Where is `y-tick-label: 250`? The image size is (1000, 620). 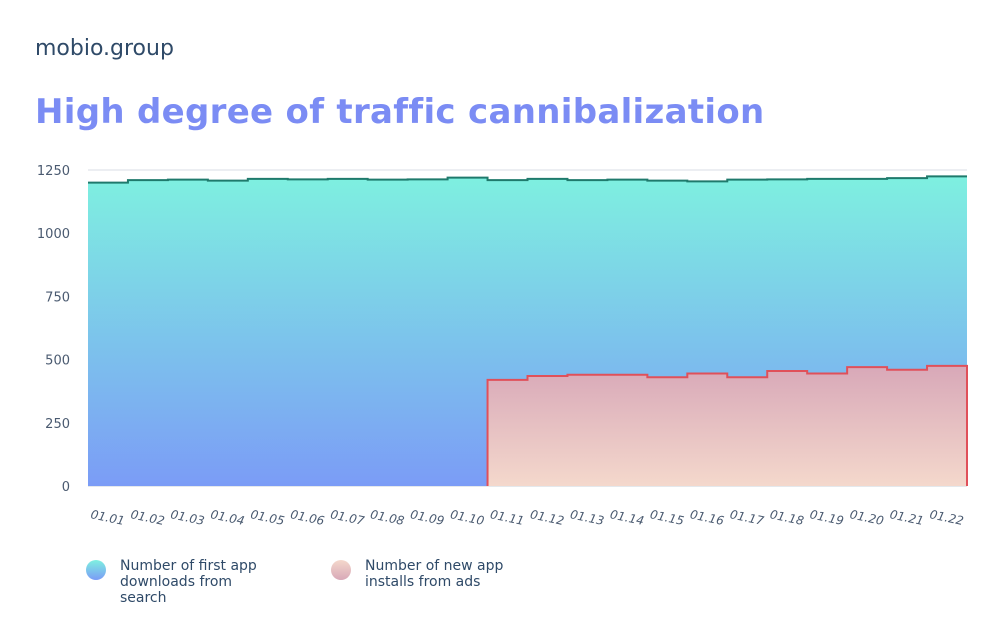 y-tick-label: 250 is located at coordinates (57, 424).